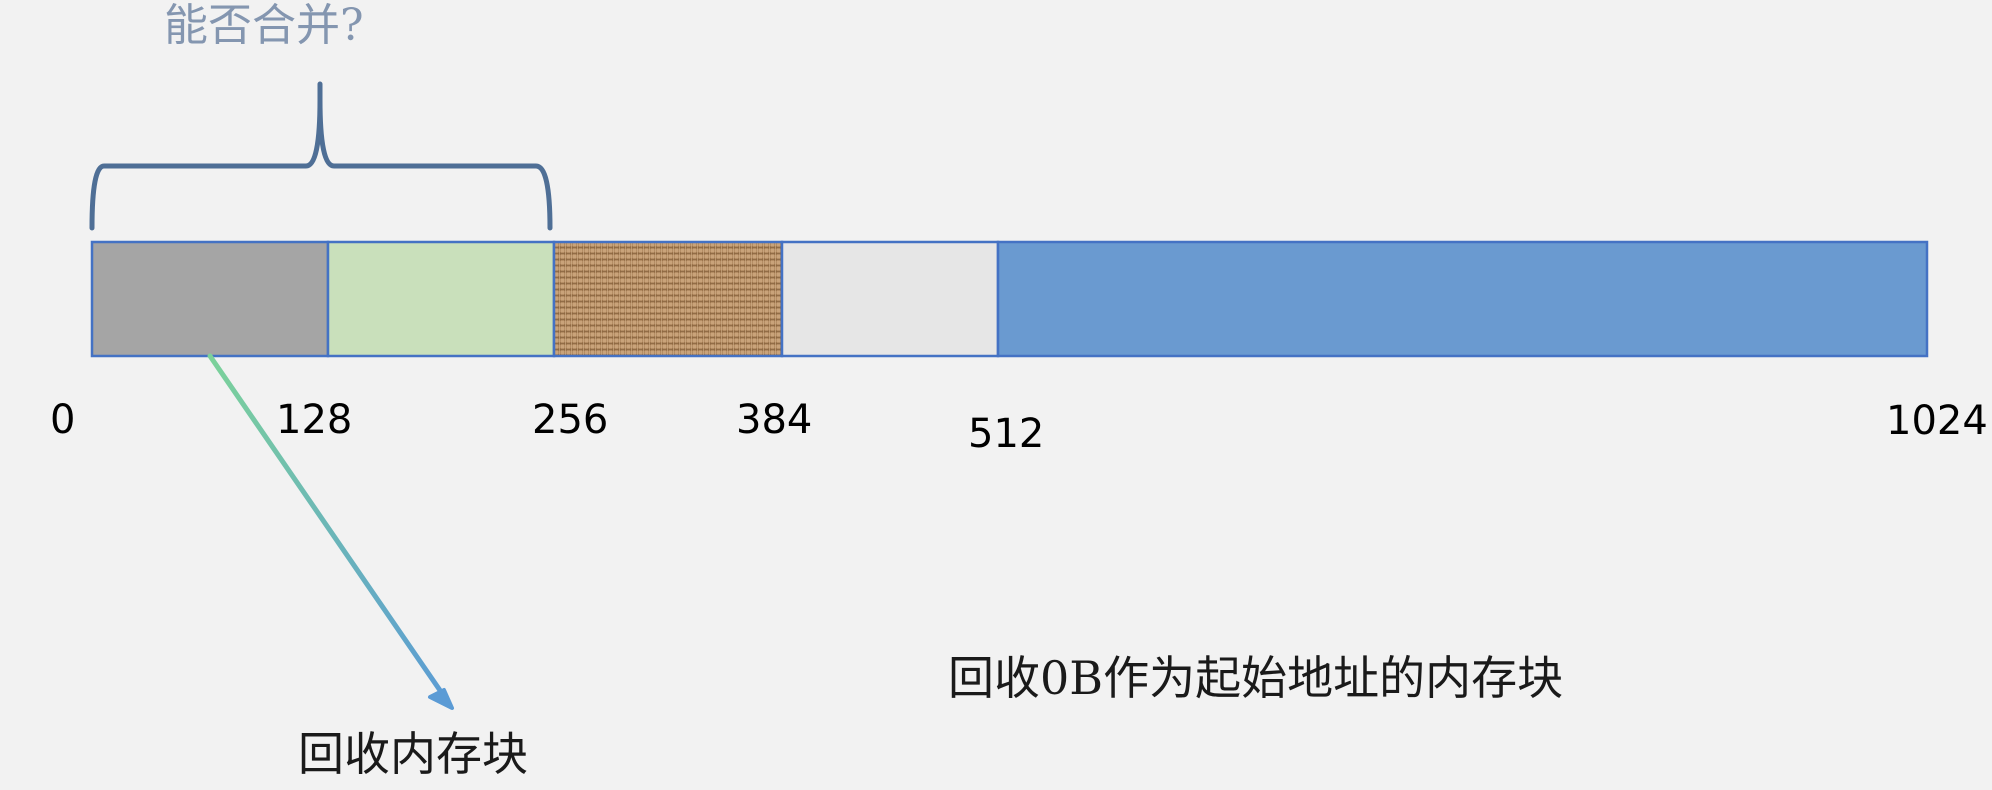 The height and width of the screenshot is (790, 1992). I want to click on diagram-caption: 回收0B作为起始地址的内存块, so click(1255, 678).